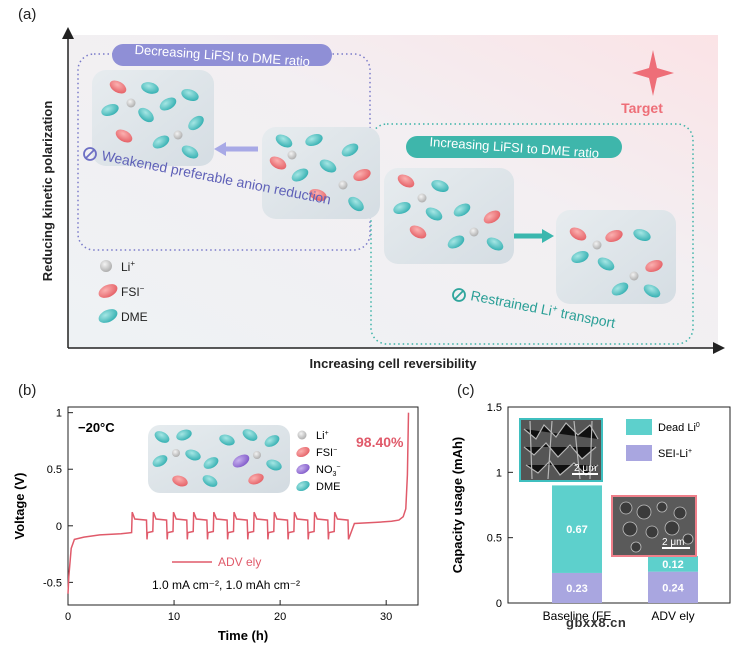 The image size is (740, 656). Describe the element at coordinates (226, 585) in the screenshot. I see `conditions-text: 1.0 mA cm⁻², 1.0 mAh cm⁻²` at that location.